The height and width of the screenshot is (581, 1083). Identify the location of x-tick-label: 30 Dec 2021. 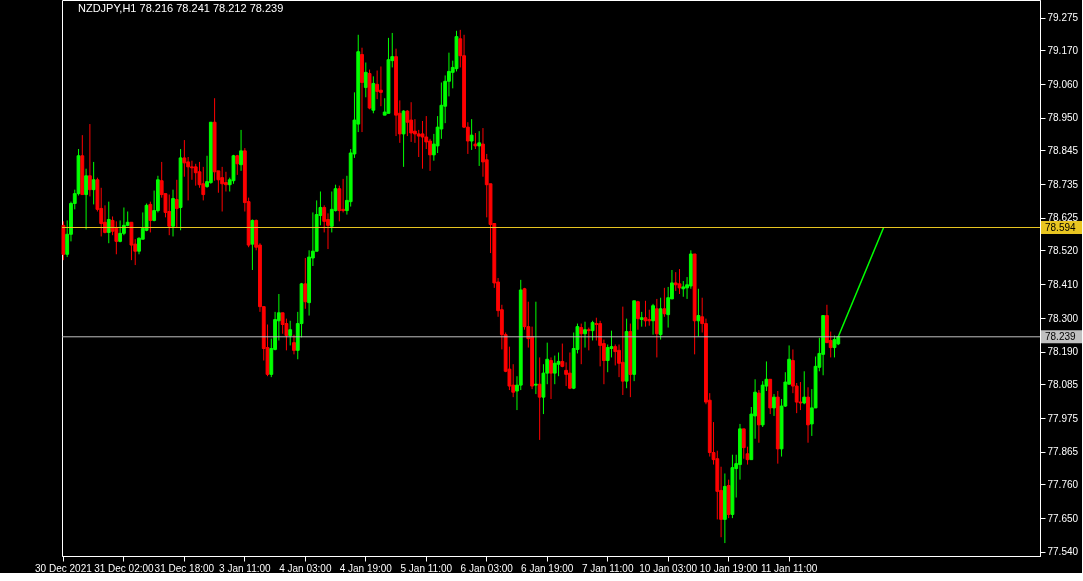
(64, 568).